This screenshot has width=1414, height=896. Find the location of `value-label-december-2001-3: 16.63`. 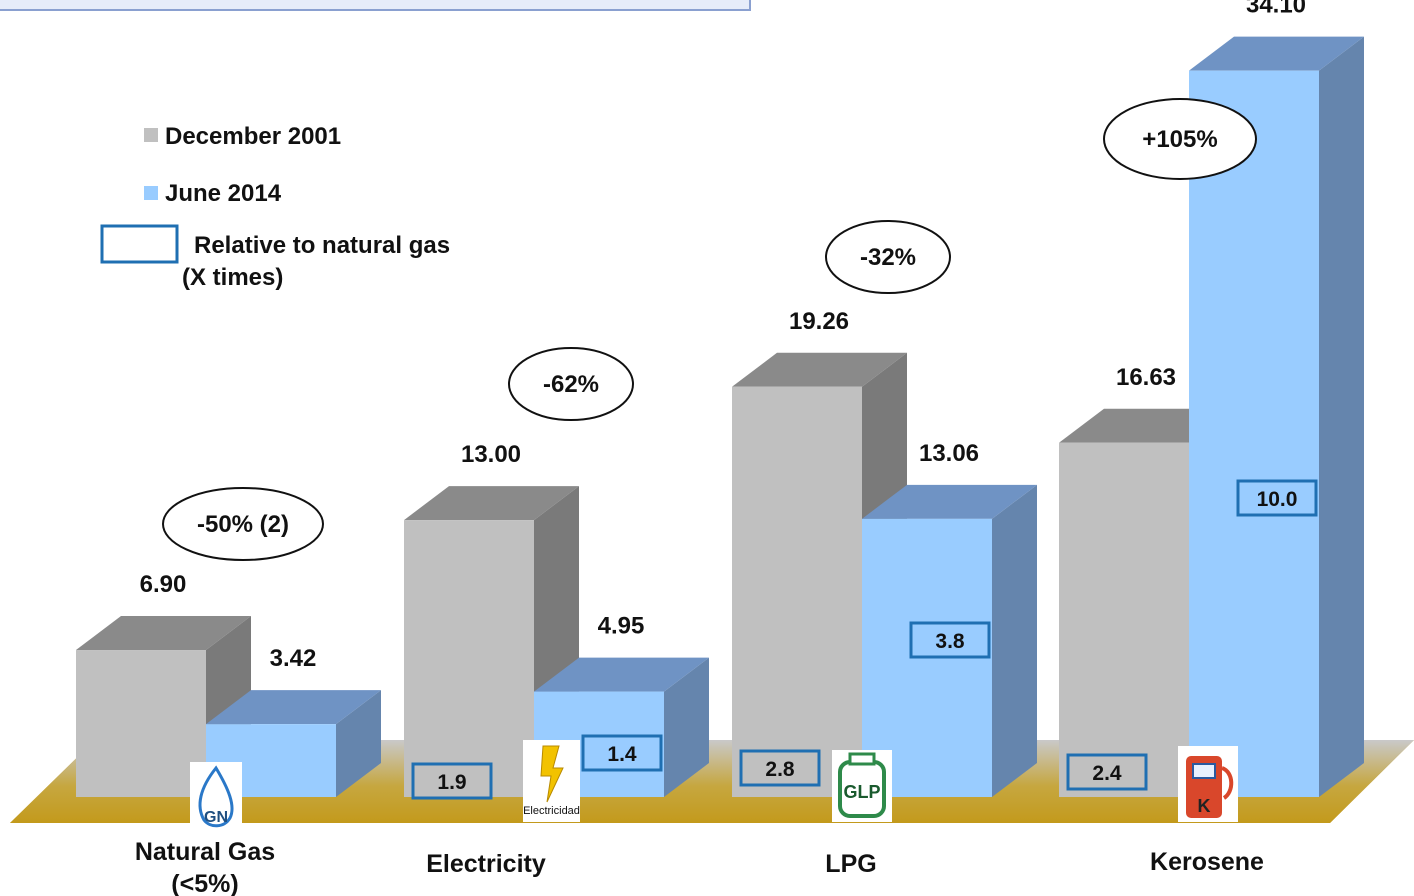

value-label-december-2001-3: 16.63 is located at coordinates (1146, 377).